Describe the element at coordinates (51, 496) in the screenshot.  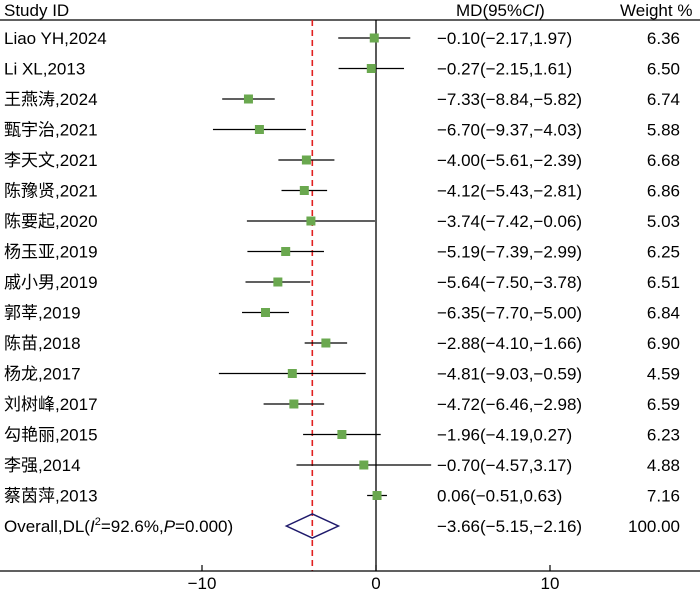
I see `study-label: 蔡茵萍,2013` at that location.